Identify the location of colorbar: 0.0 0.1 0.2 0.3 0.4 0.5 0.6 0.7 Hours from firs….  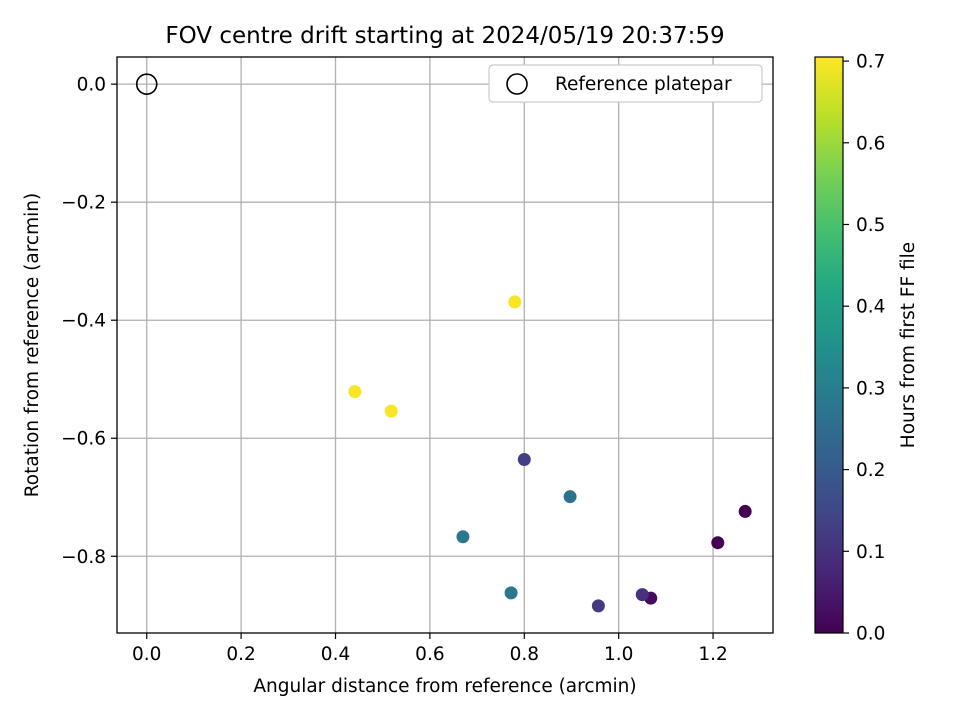
(866, 348).